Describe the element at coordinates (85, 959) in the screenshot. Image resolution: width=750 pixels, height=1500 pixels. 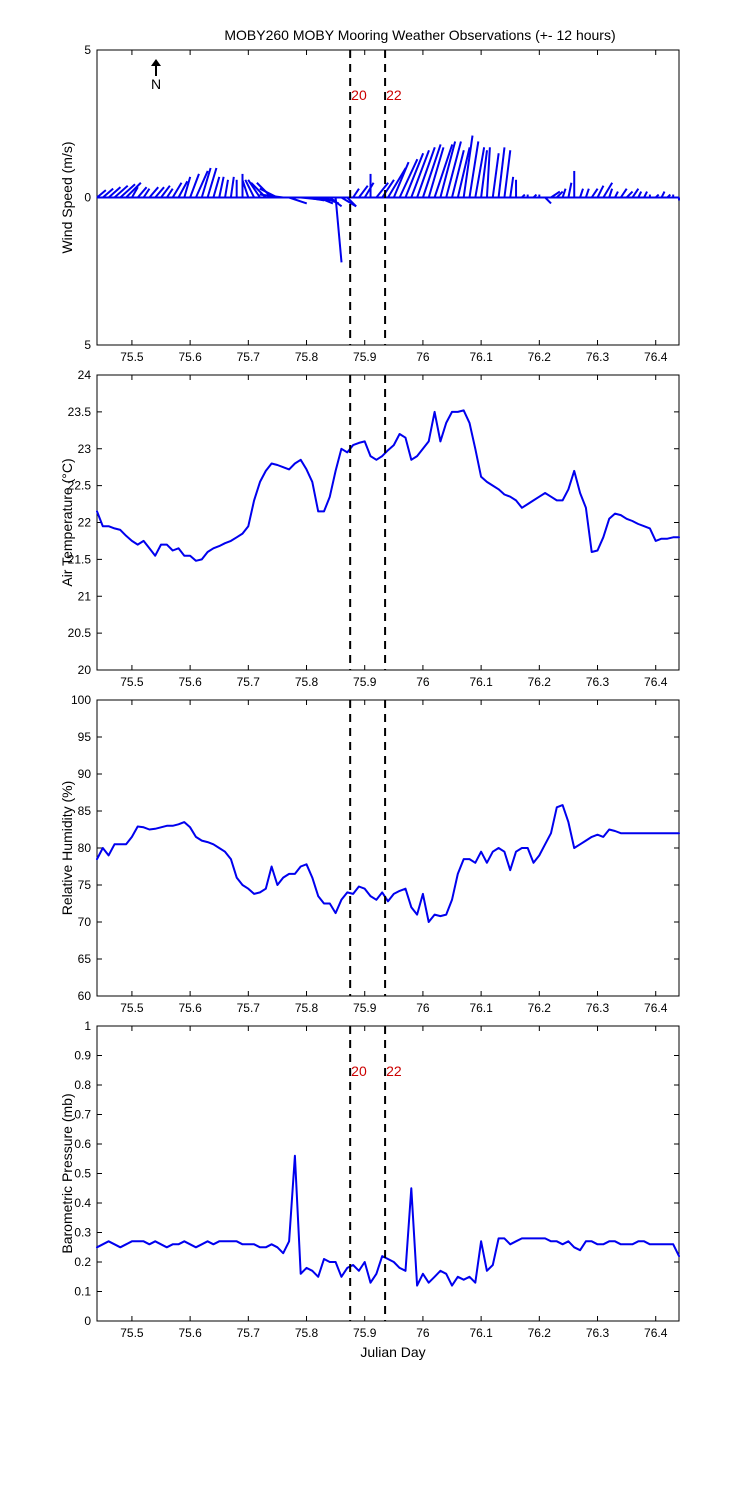
I see `y-tick-label: 65` at that location.